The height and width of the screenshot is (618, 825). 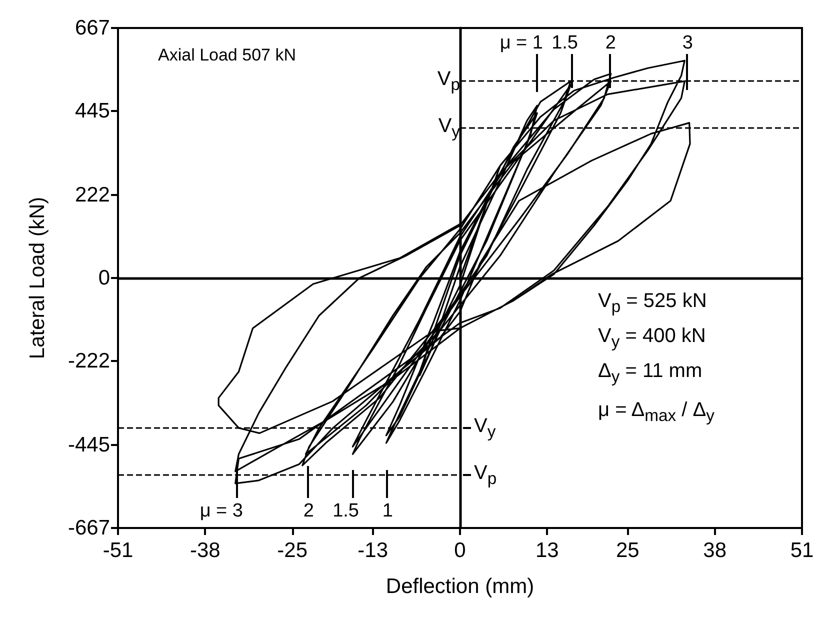 What do you see at coordinates (656, 412) in the screenshot?
I see `annotation: μ = Δ$_{max}$ / Δ$_{y}$` at bounding box center [656, 412].